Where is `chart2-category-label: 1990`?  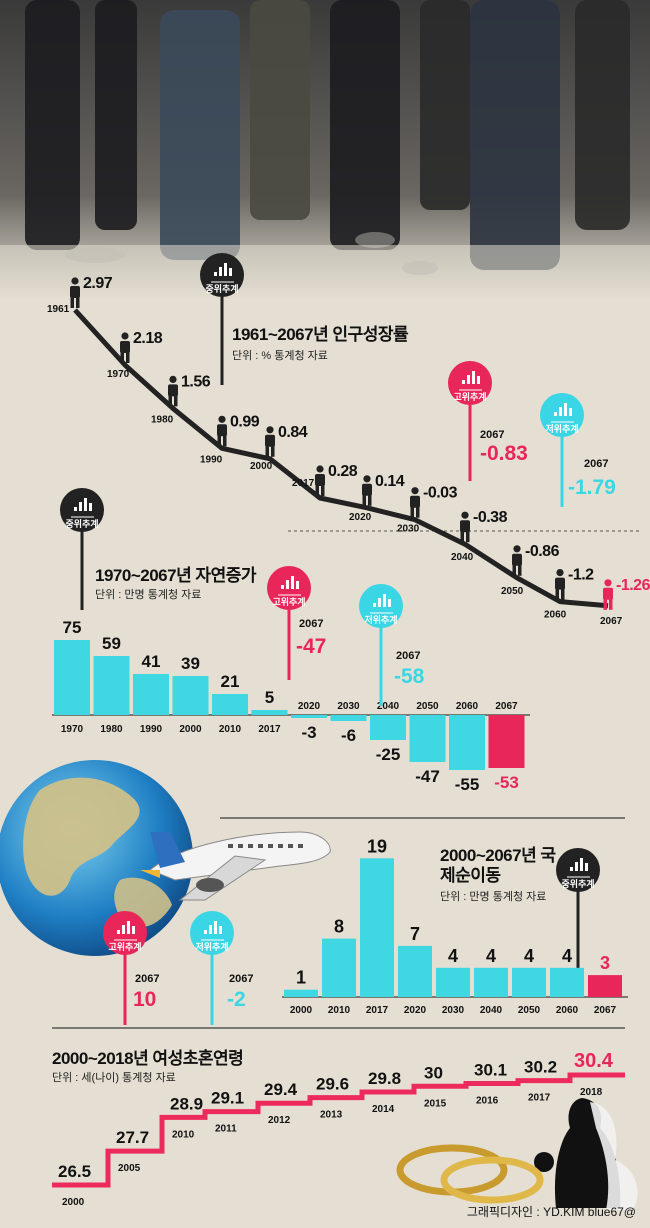 chart2-category-label: 1990 is located at coordinates (151, 729).